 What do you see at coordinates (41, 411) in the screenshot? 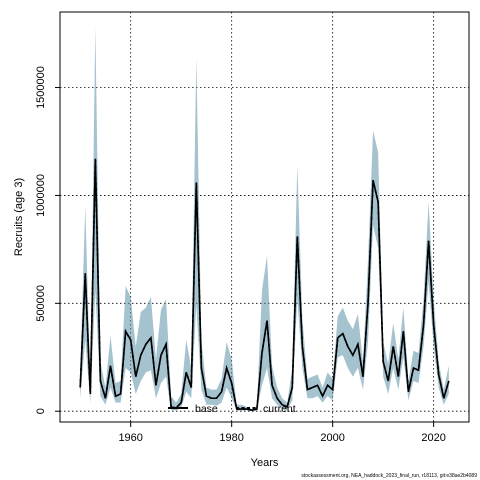
I see `y-tick-label: 0` at bounding box center [41, 411].